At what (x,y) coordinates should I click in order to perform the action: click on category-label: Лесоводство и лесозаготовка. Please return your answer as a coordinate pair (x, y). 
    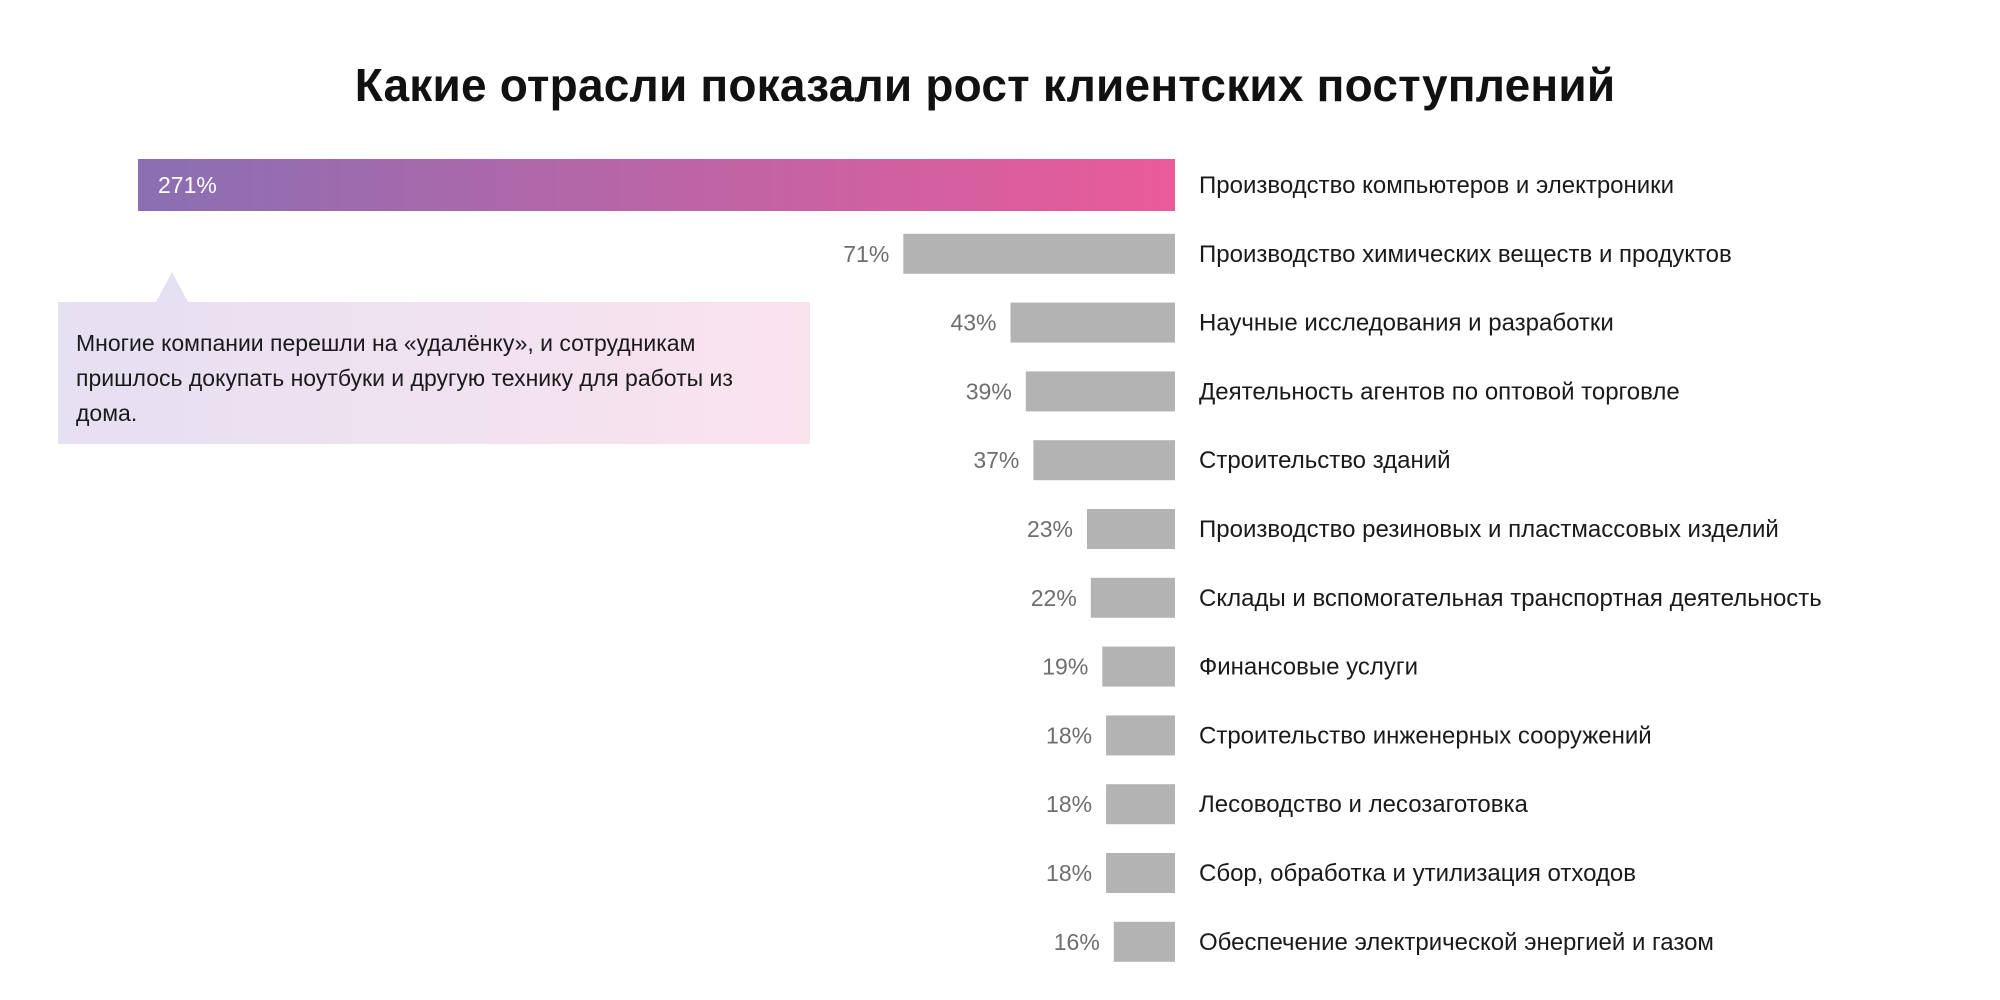
    Looking at the image, I should click on (1364, 804).